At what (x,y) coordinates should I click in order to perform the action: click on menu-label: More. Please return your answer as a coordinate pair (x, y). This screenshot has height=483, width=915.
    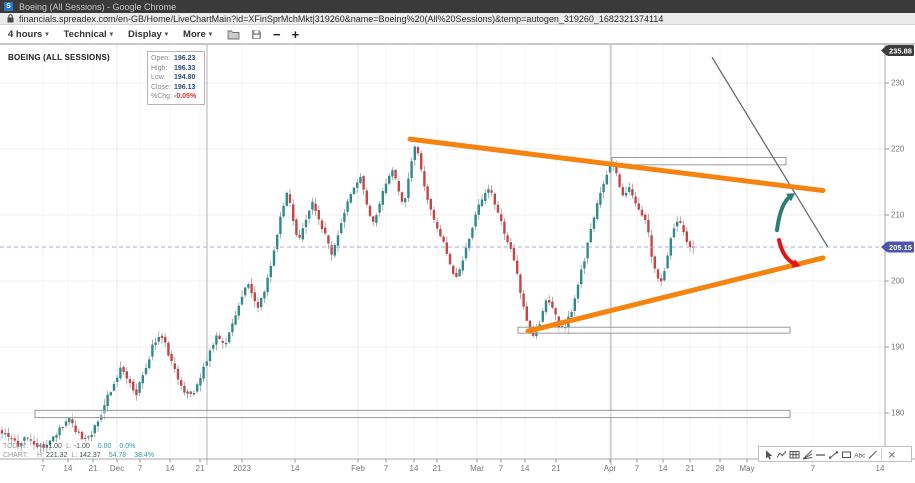
    Looking at the image, I should click on (194, 34).